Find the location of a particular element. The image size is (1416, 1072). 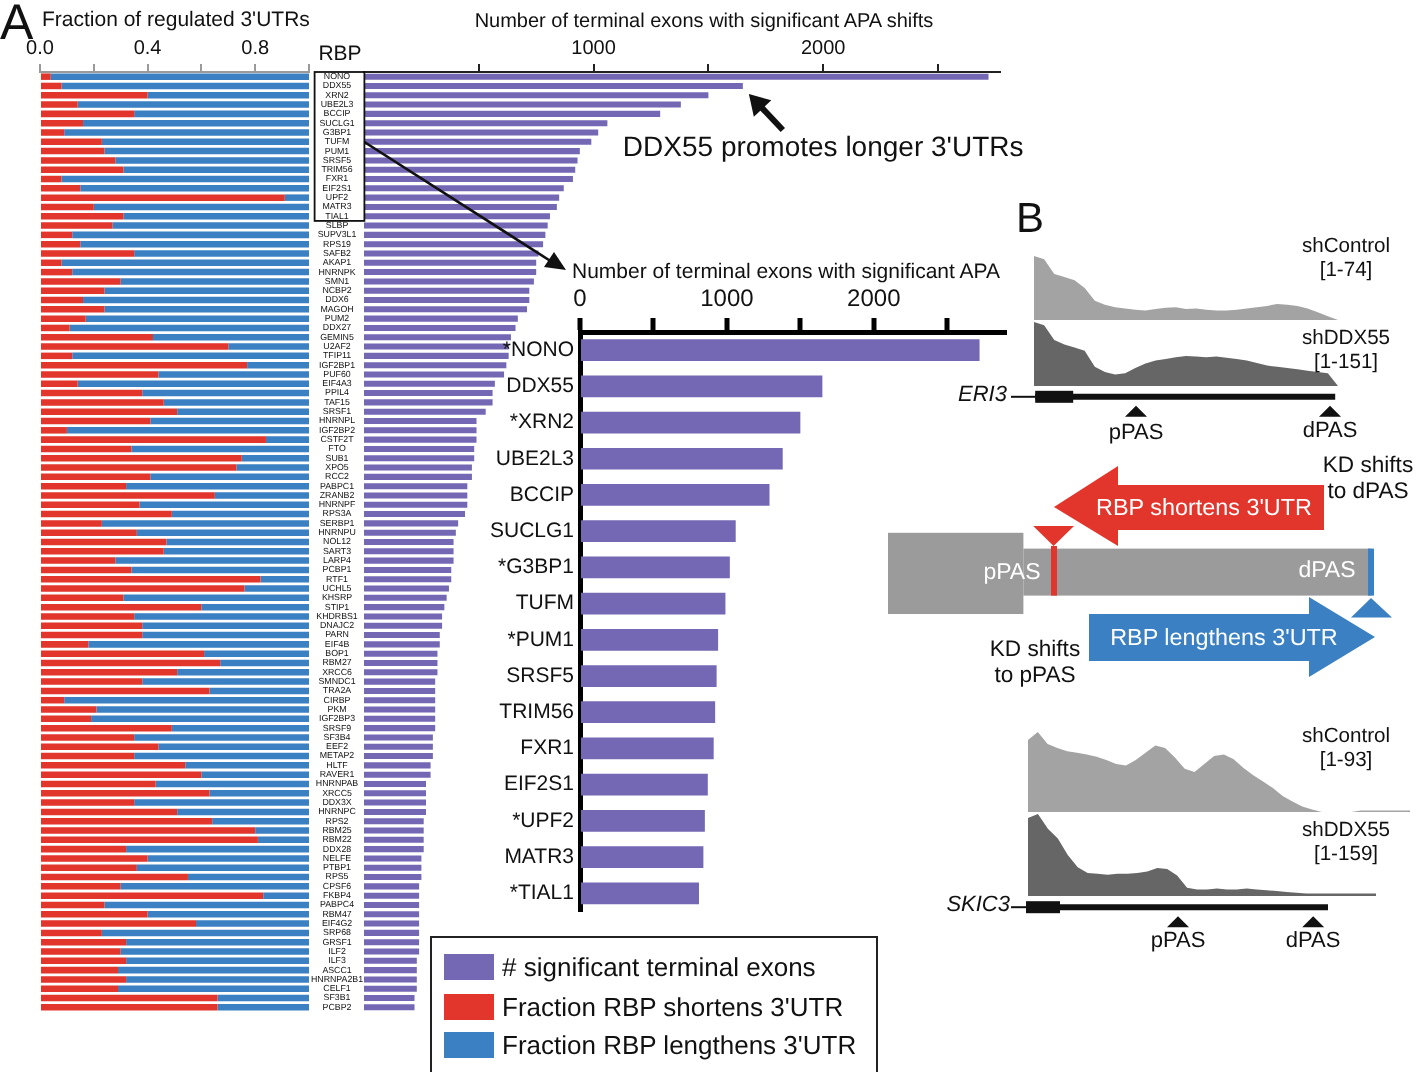

x-tick-label: 0.8 is located at coordinates (255, 48).